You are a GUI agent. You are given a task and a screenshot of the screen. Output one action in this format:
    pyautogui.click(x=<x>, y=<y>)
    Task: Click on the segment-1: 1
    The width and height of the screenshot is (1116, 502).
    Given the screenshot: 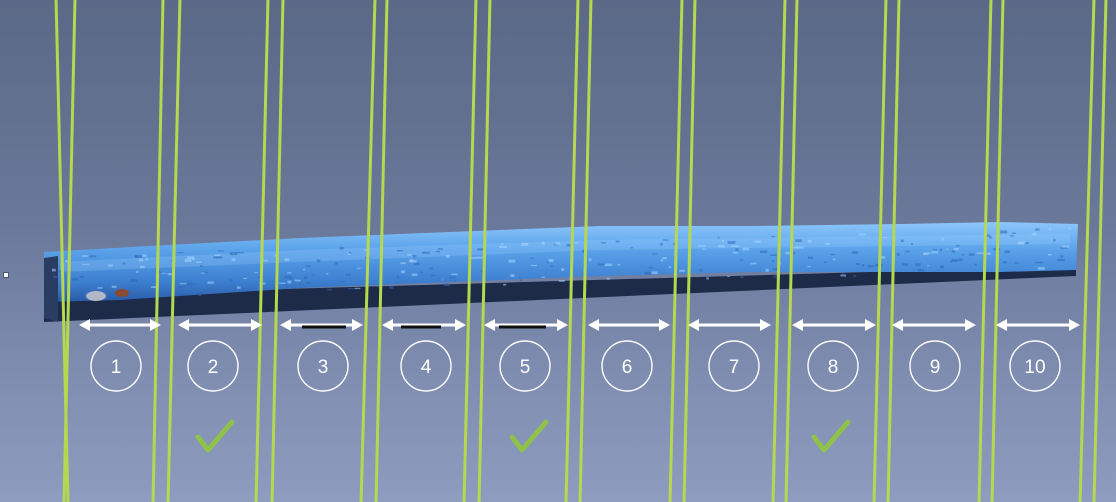 What is the action you would take?
    pyautogui.click(x=120, y=355)
    